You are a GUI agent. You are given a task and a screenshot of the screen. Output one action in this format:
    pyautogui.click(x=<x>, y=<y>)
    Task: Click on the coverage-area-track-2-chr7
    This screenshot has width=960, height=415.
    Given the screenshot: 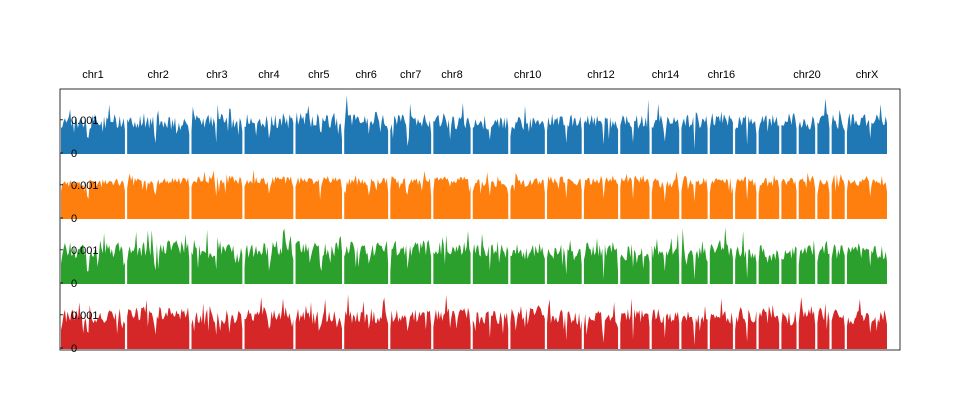 What is the action you would take?
    pyautogui.click(x=411, y=195)
    